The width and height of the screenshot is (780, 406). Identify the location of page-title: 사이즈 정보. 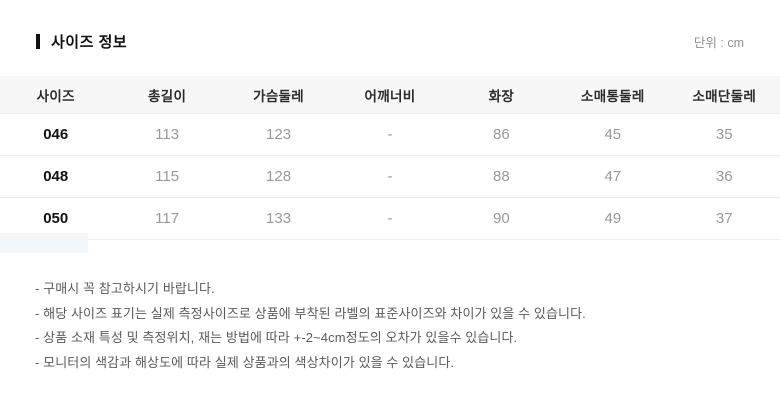
(89, 42).